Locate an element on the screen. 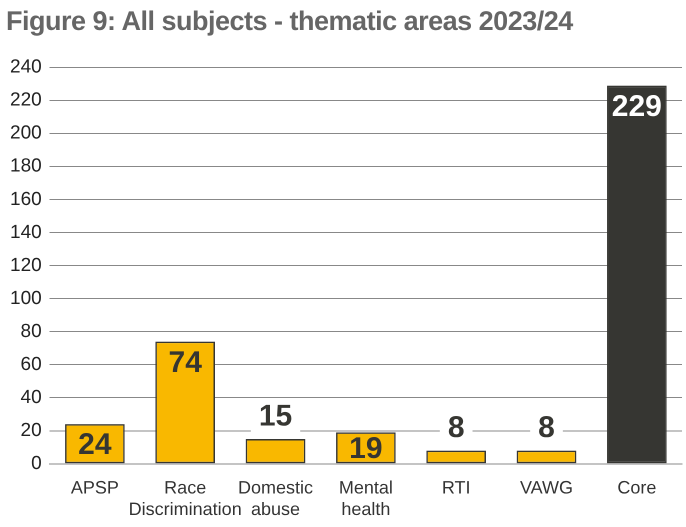 The height and width of the screenshot is (527, 686). x-tick-label: Core is located at coordinates (636, 488).